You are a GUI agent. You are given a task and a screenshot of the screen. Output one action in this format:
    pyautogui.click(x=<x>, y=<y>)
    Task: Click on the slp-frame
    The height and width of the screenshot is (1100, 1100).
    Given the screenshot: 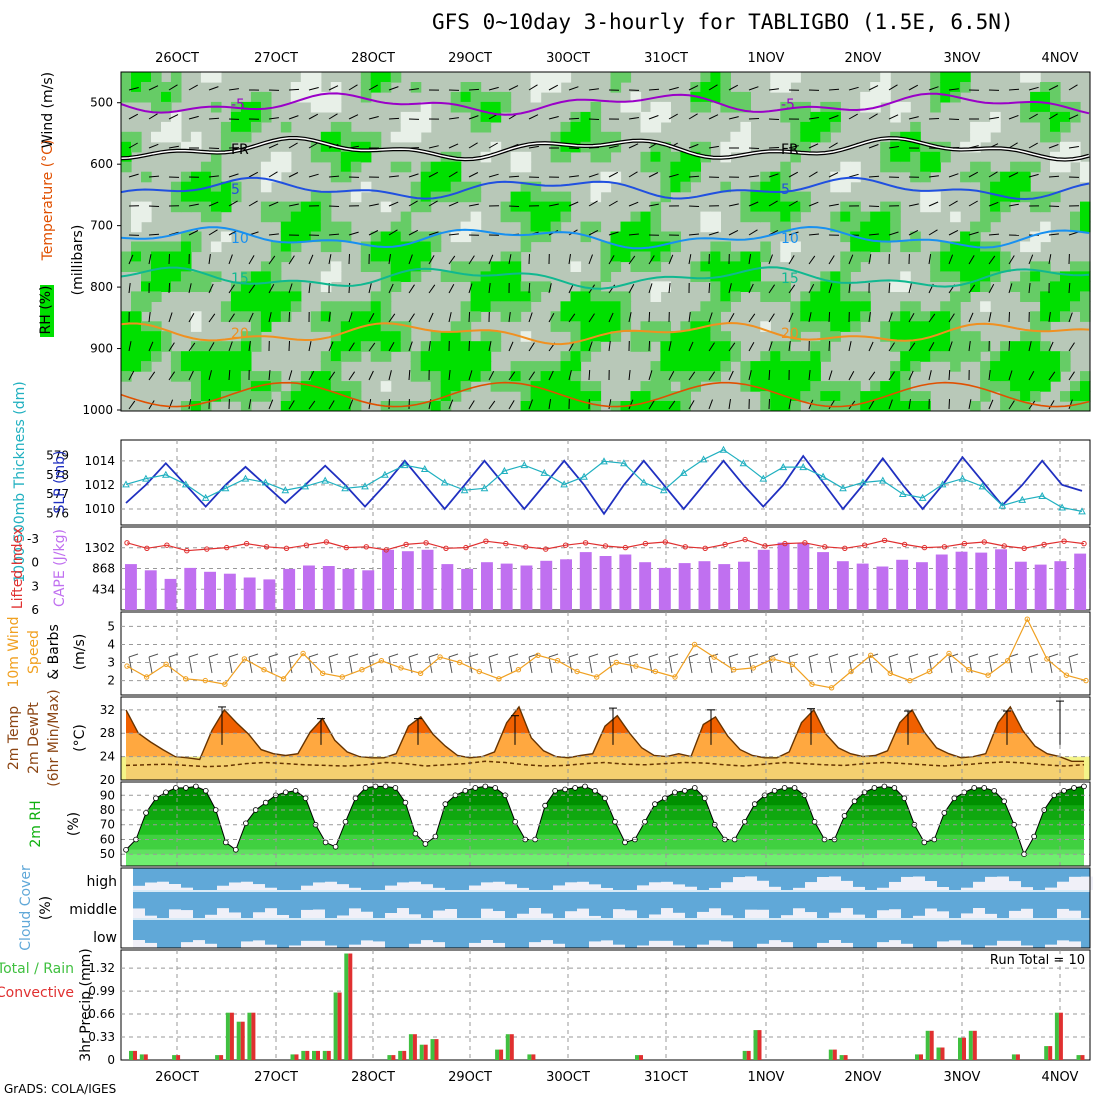 What is the action you would take?
    pyautogui.click(x=605, y=482)
    